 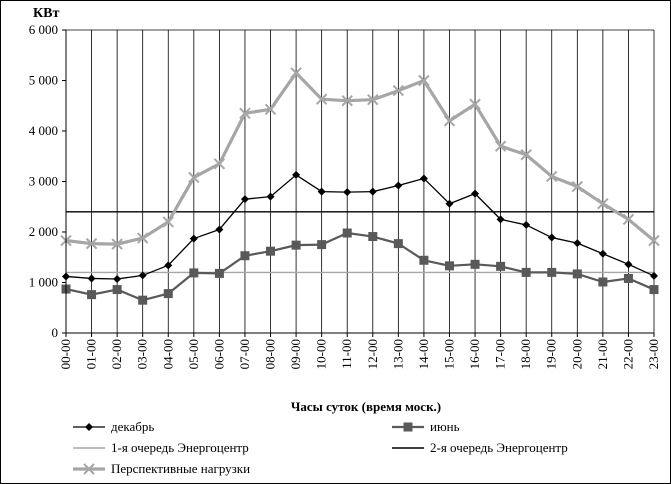 I want to click on x-axis-label: Часы суток (время моск.), so click(x=366, y=406).